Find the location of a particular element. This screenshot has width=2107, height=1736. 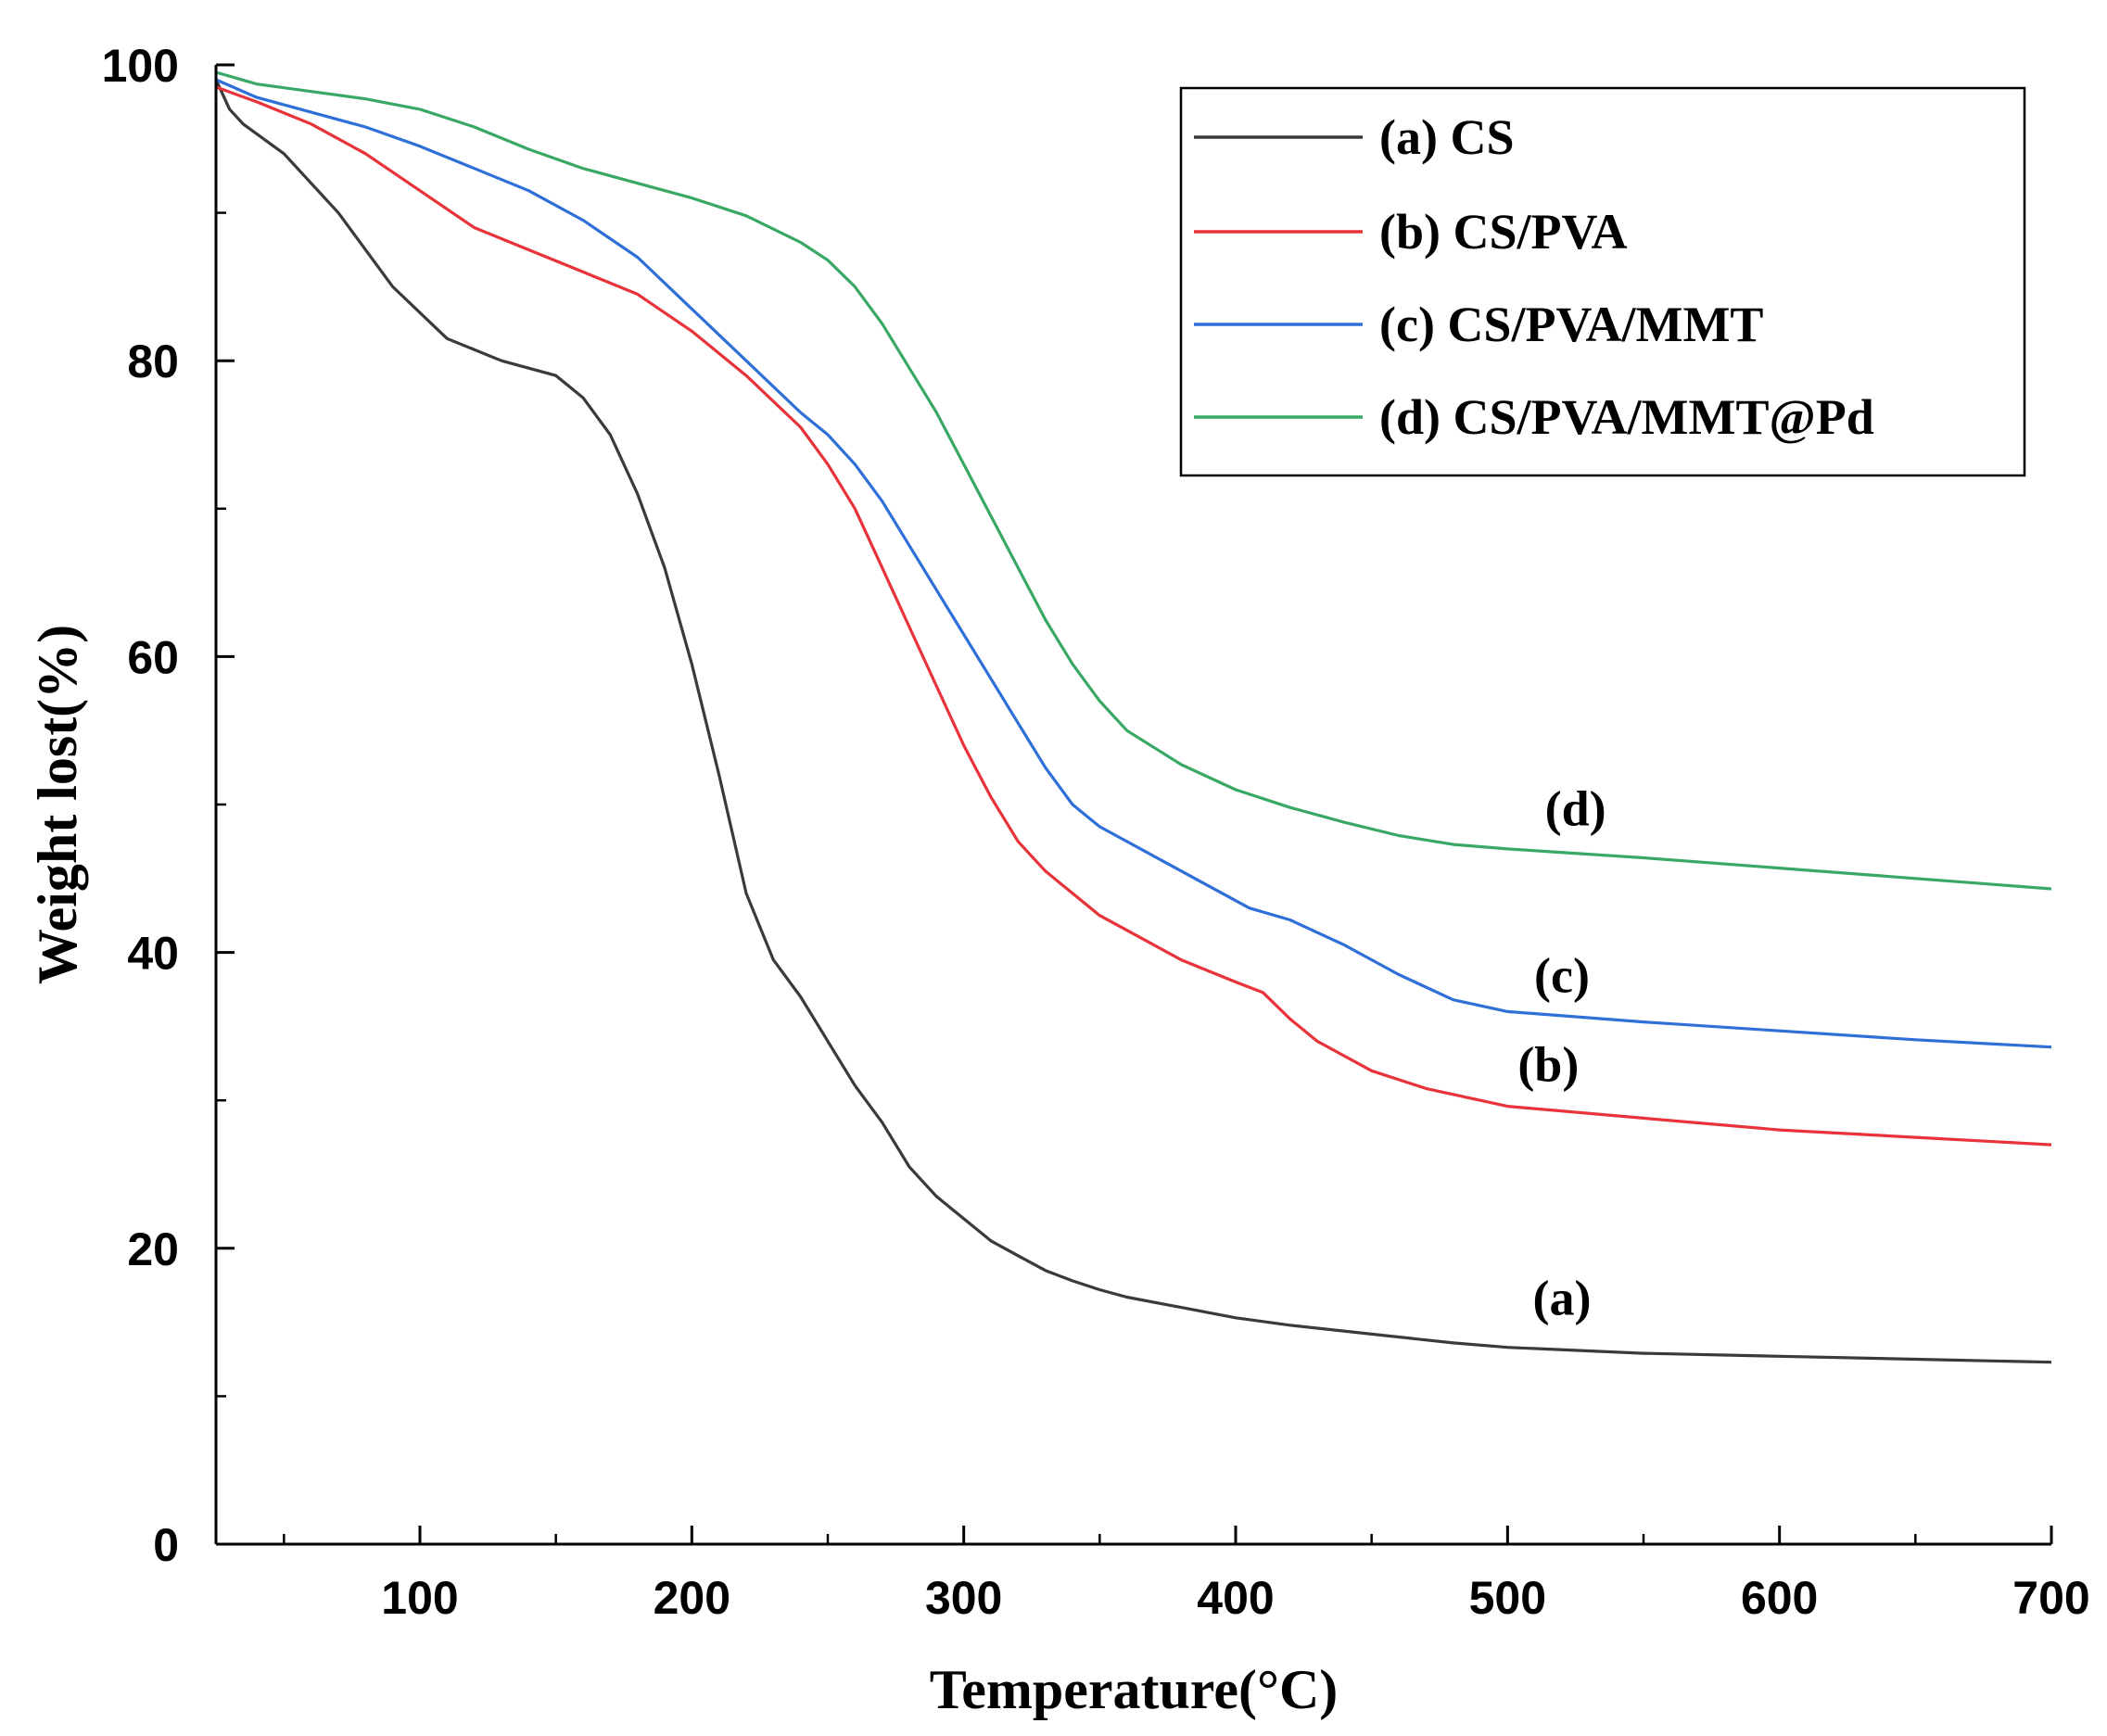

x-tick-label: 100 is located at coordinates (420, 1598).